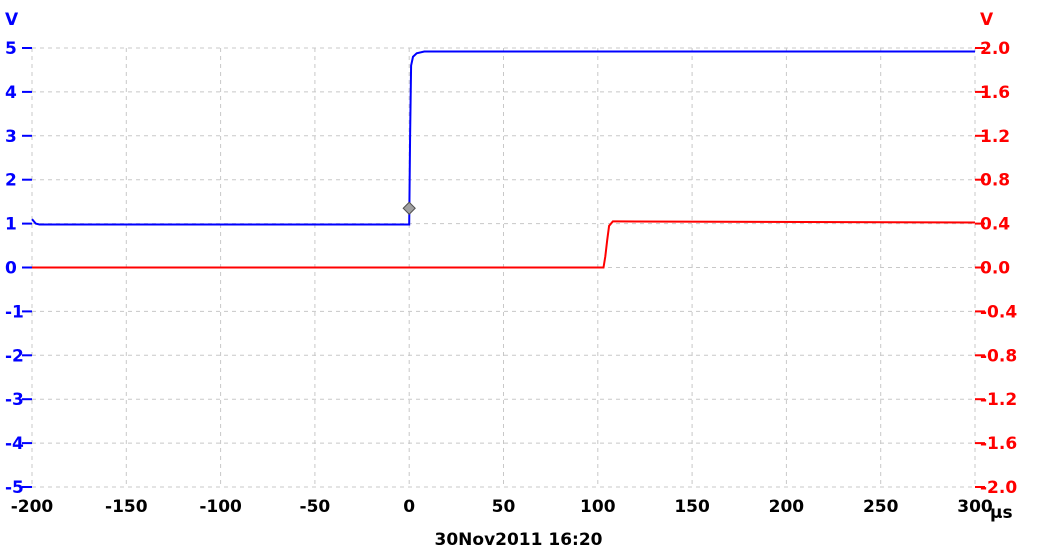 The image size is (1037, 554). Describe the element at coordinates (998, 488) in the screenshot. I see `right-tick-label: -2.0` at that location.